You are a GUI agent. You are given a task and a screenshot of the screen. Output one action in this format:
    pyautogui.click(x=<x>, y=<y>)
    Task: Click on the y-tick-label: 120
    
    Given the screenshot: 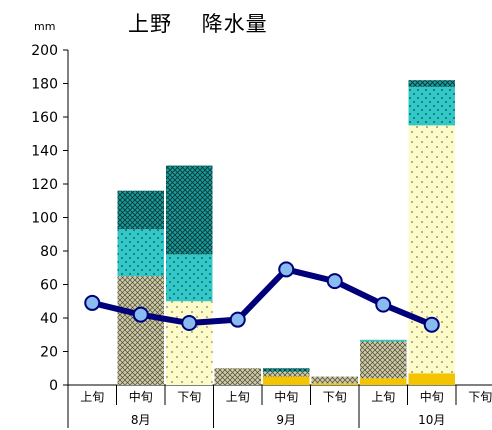 What is the action you would take?
    pyautogui.click(x=44, y=185)
    